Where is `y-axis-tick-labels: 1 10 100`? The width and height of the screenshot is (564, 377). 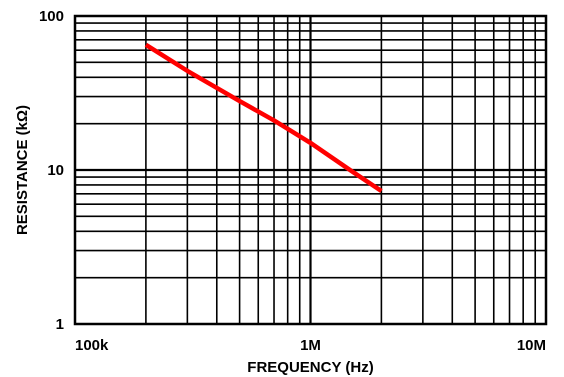
y-axis-tick-labels: 1 10 100 is located at coordinates (51, 170).